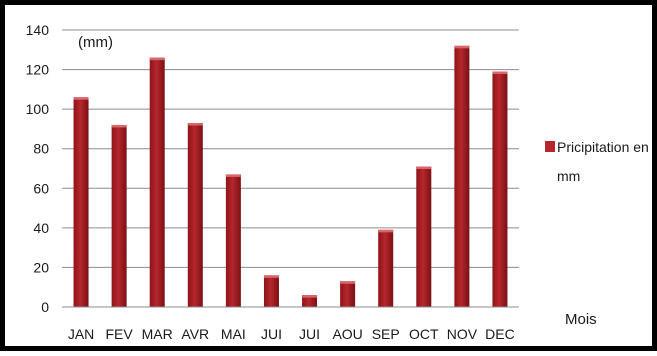 This screenshot has height=356, width=657. What do you see at coordinates (157, 334) in the screenshot?
I see `x-tick-label: MAR` at bounding box center [157, 334].